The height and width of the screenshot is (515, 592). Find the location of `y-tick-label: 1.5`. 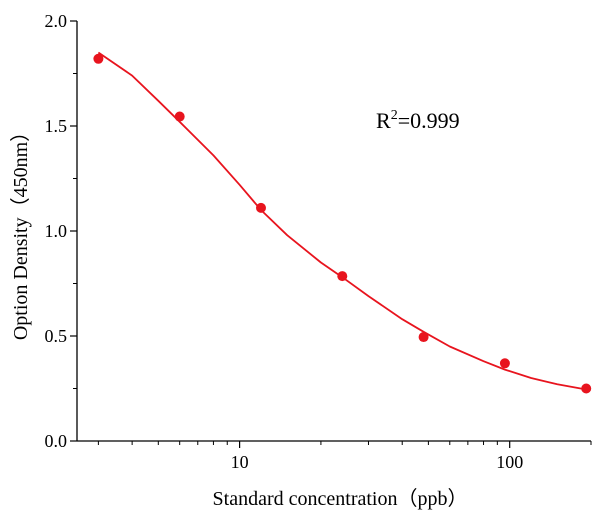

y-tick-label: 1.5 is located at coordinates (56, 126).